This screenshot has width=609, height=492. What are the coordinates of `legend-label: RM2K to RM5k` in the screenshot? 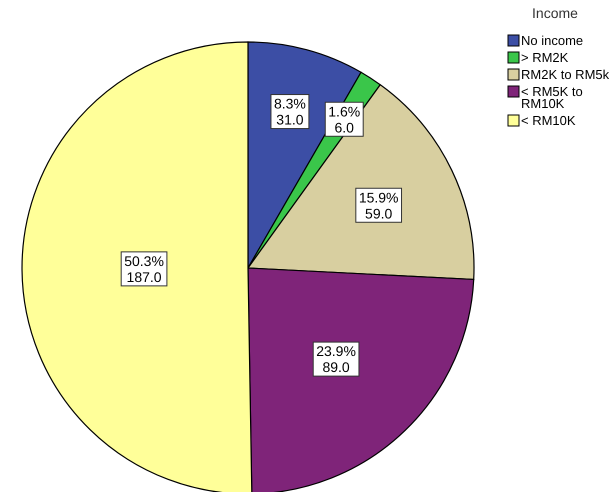 It's located at (565, 74).